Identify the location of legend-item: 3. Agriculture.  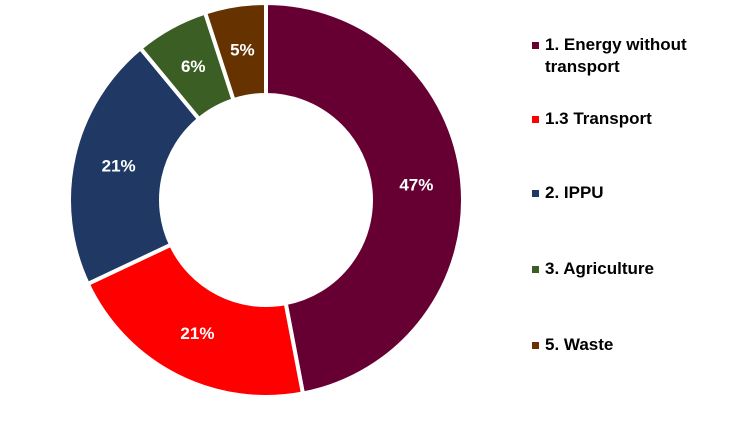
(633, 269).